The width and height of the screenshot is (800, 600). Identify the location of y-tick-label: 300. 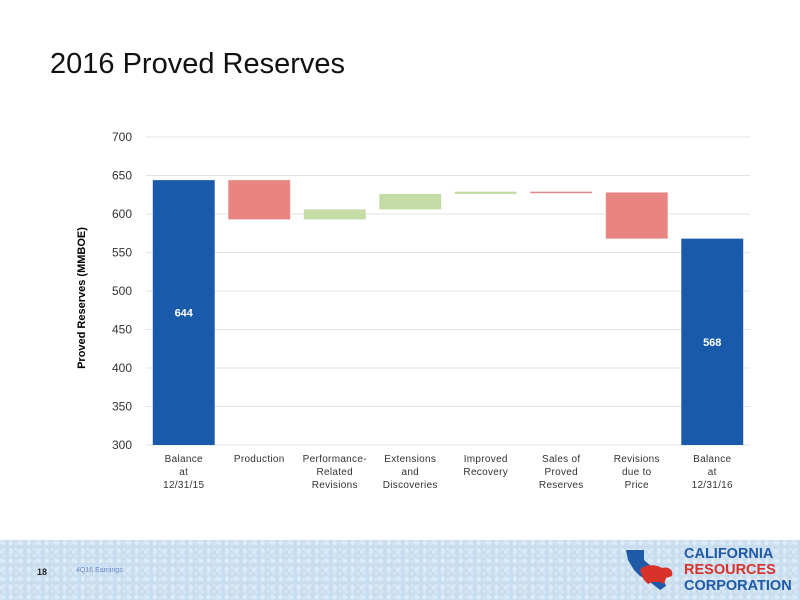
(122, 445).